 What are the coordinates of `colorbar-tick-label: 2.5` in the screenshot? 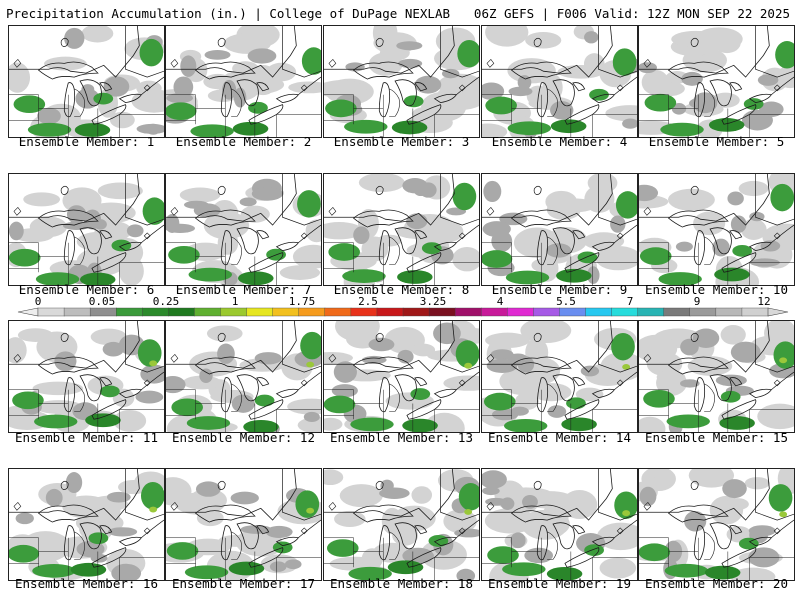 It's located at (368, 301).